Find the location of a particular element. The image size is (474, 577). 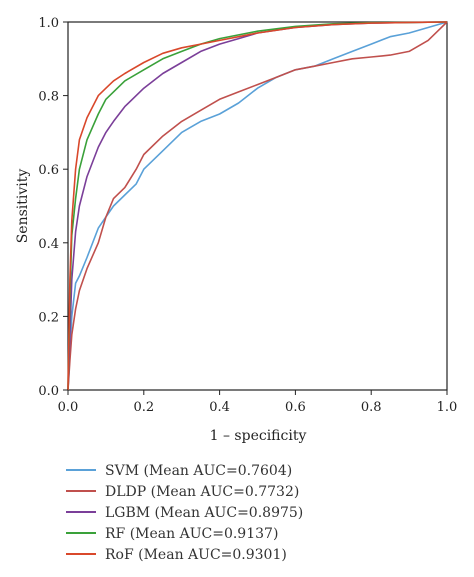

legend-label-svm: SVM (Mean AUC=0.7604) is located at coordinates (198, 471).